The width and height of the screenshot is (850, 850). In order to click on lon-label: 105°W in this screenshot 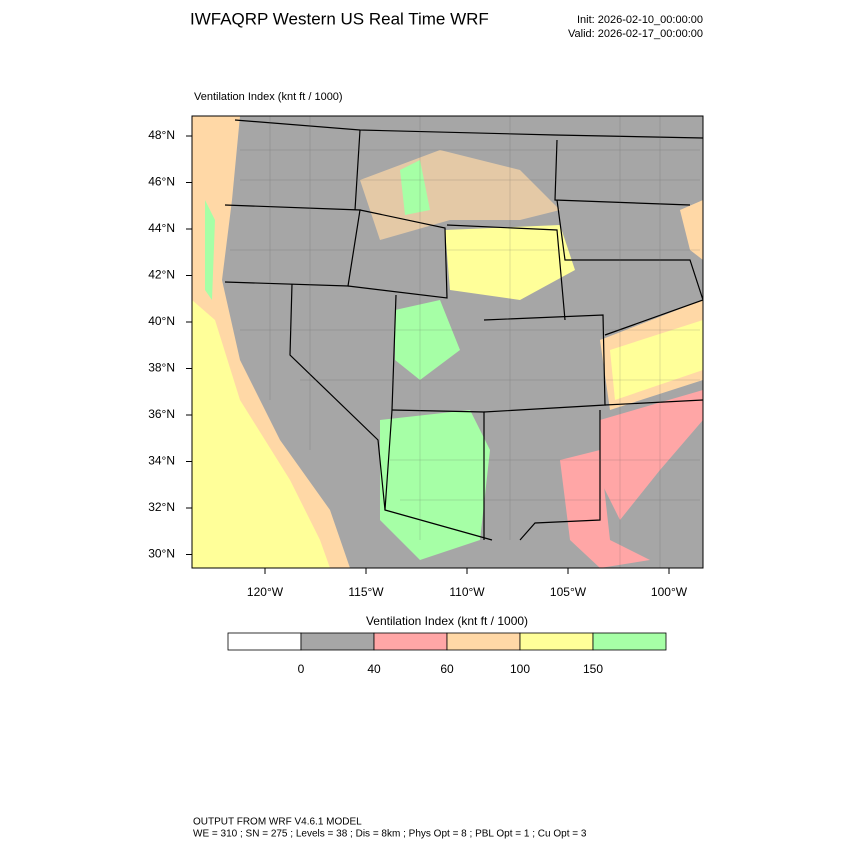, I will do `click(568, 592)`.